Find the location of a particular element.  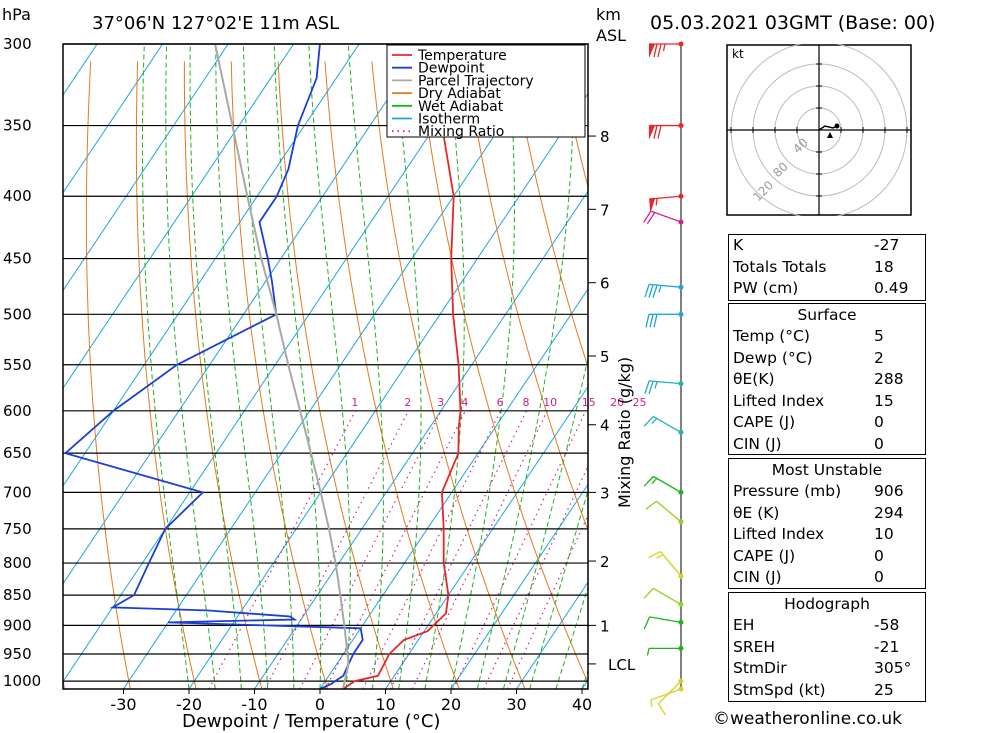

height-tick-label: 8 is located at coordinates (605, 137).